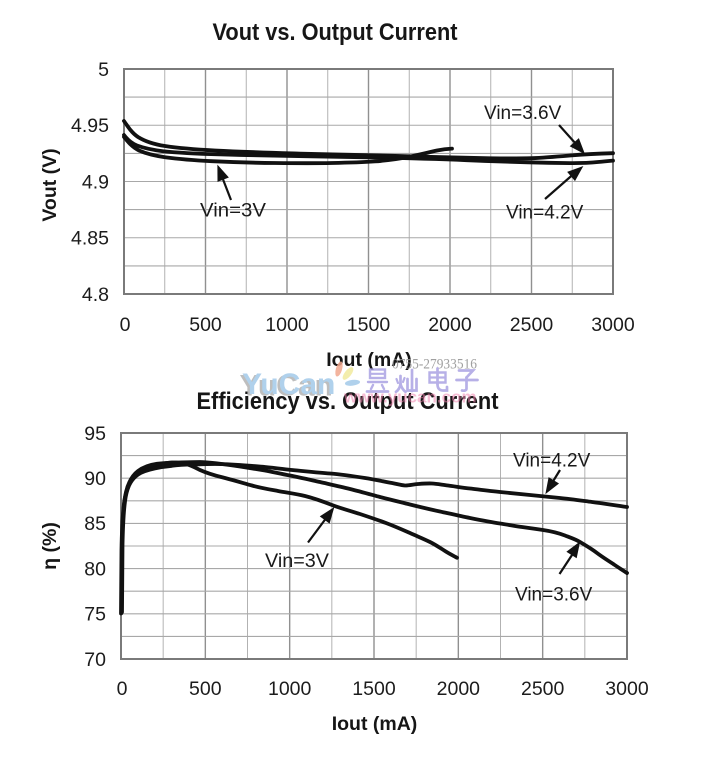 This screenshot has height=766, width=723. Describe the element at coordinates (348, 401) in the screenshot. I see `svg-text: Efficiency vs. Output Current` at that location.